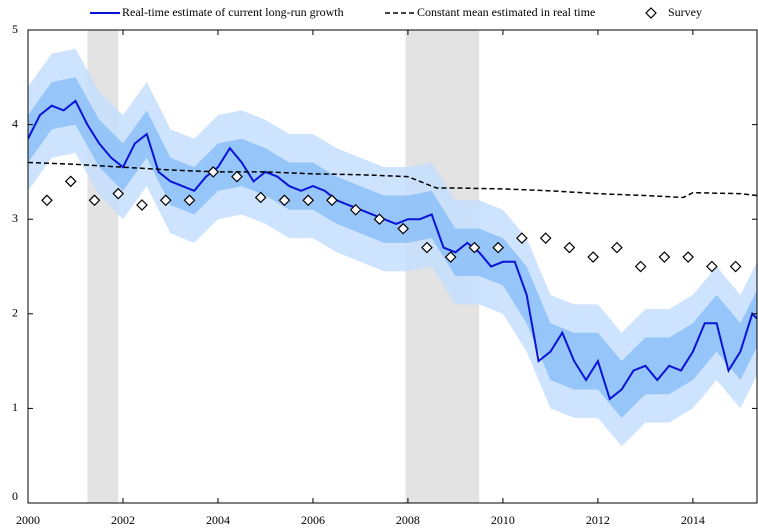 Image resolution: width=758 pixels, height=531 pixels. I want to click on legend-marker, so click(651, 13).